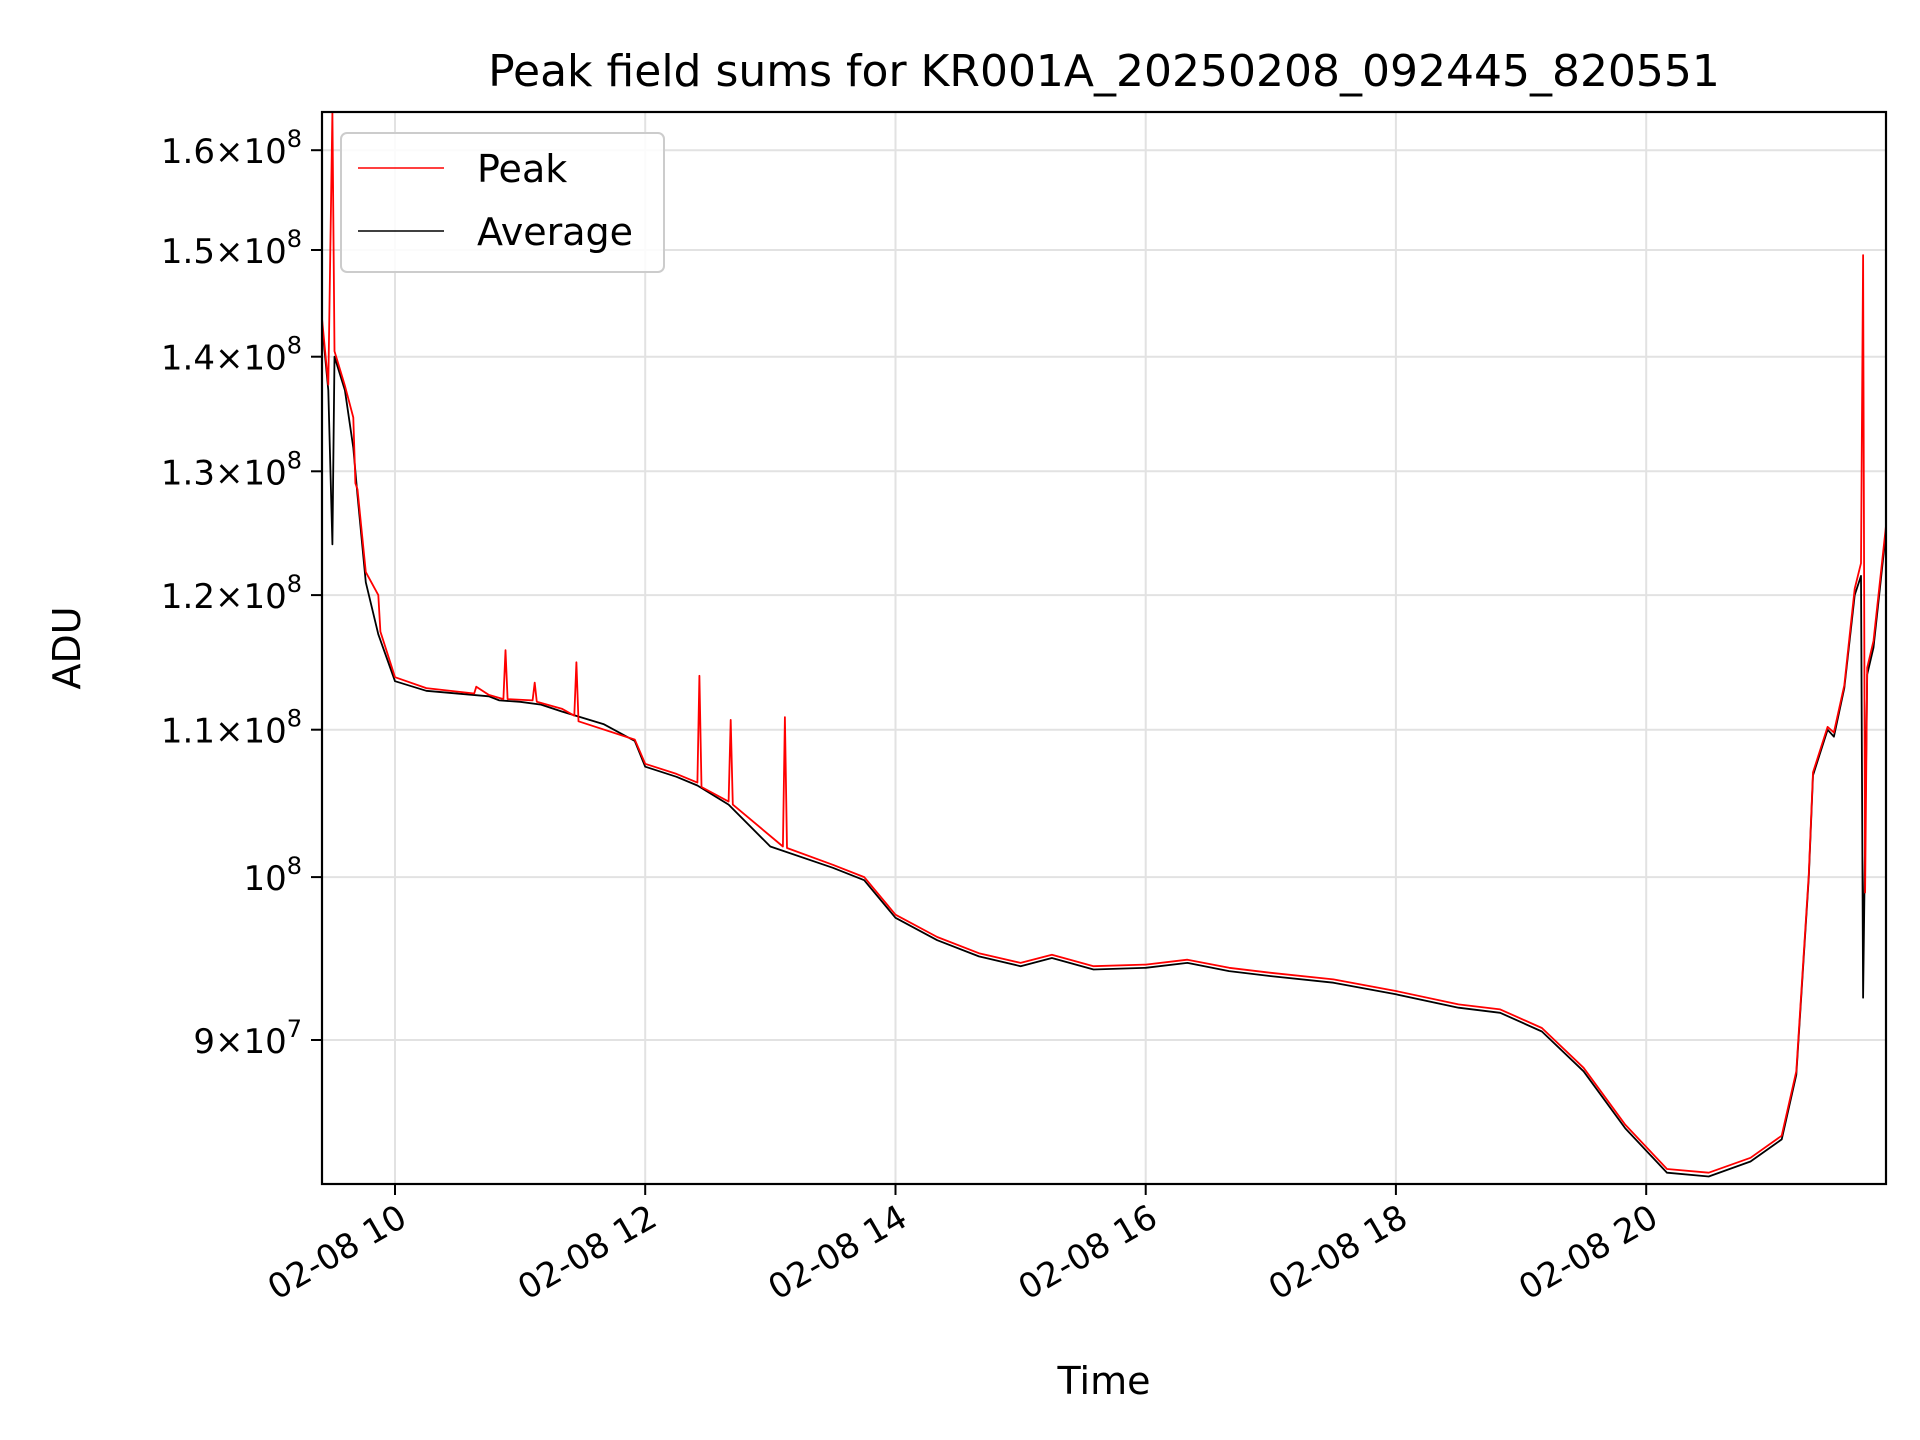 The height and width of the screenshot is (1440, 1920). Describe the element at coordinates (231, 593) in the screenshot. I see `y-tick-label: 1.2×108` at that location.